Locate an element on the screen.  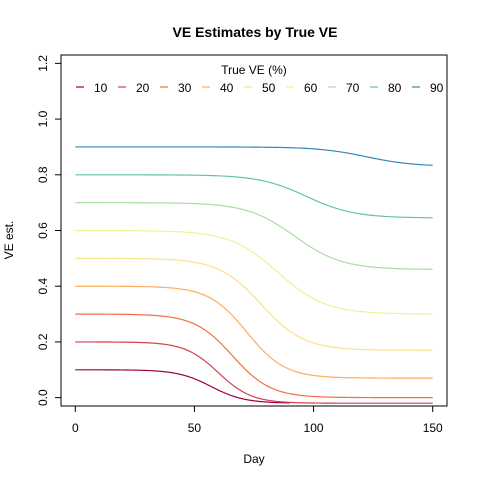
legend-title: True VE (%) is located at coordinates (254, 70).